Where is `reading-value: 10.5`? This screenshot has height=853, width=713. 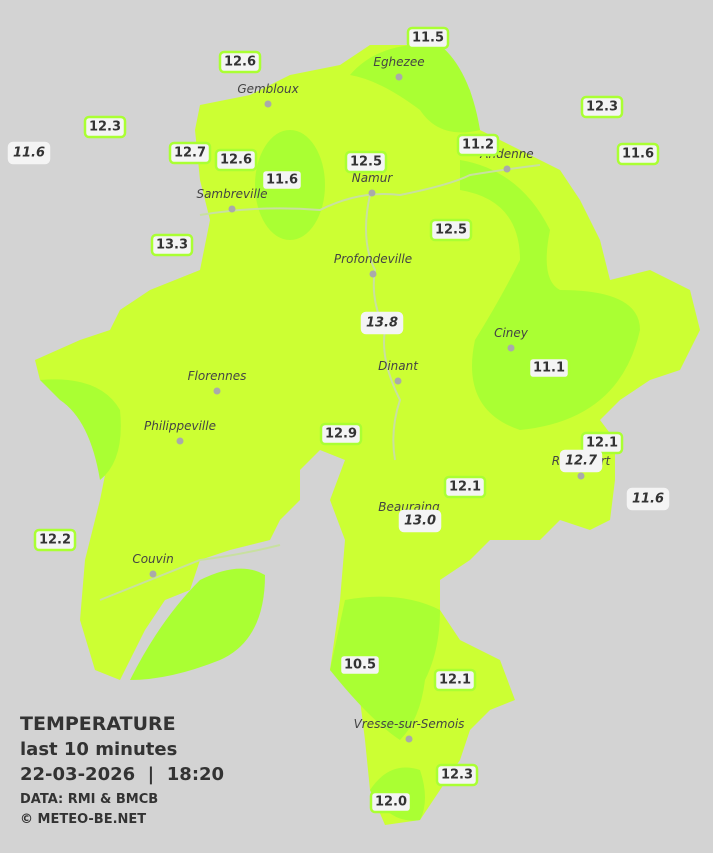 reading-value: 10.5 is located at coordinates (360, 665).